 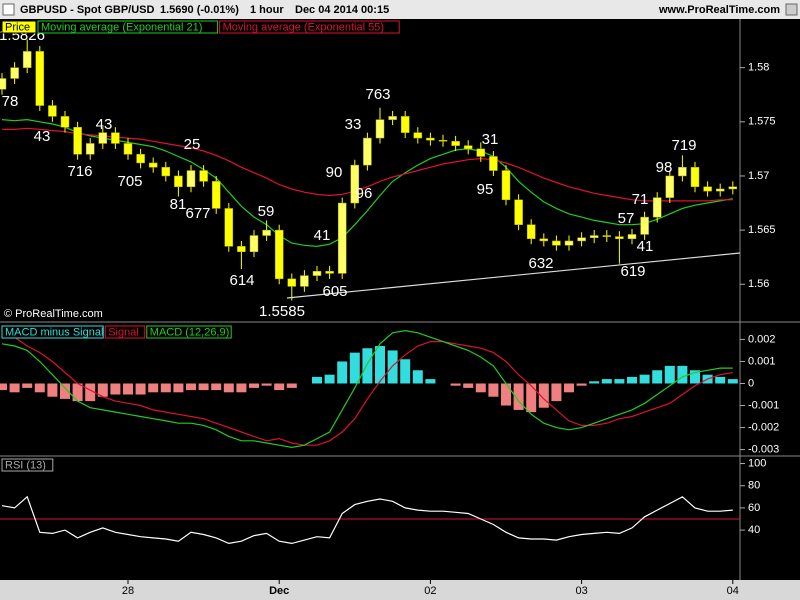 What do you see at coordinates (367, 520) in the screenshot?
I see `rsi-line` at bounding box center [367, 520].